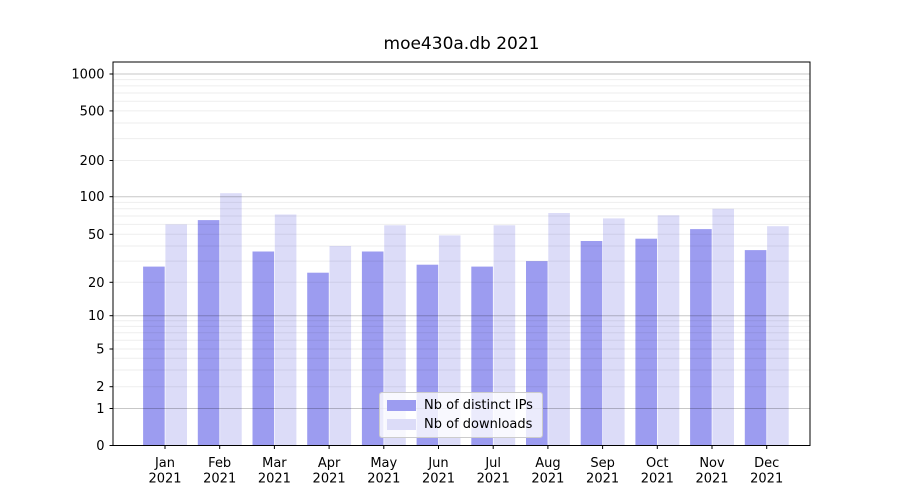  What do you see at coordinates (164, 463) in the screenshot?
I see `x-tick-label-month: Jan` at bounding box center [164, 463].